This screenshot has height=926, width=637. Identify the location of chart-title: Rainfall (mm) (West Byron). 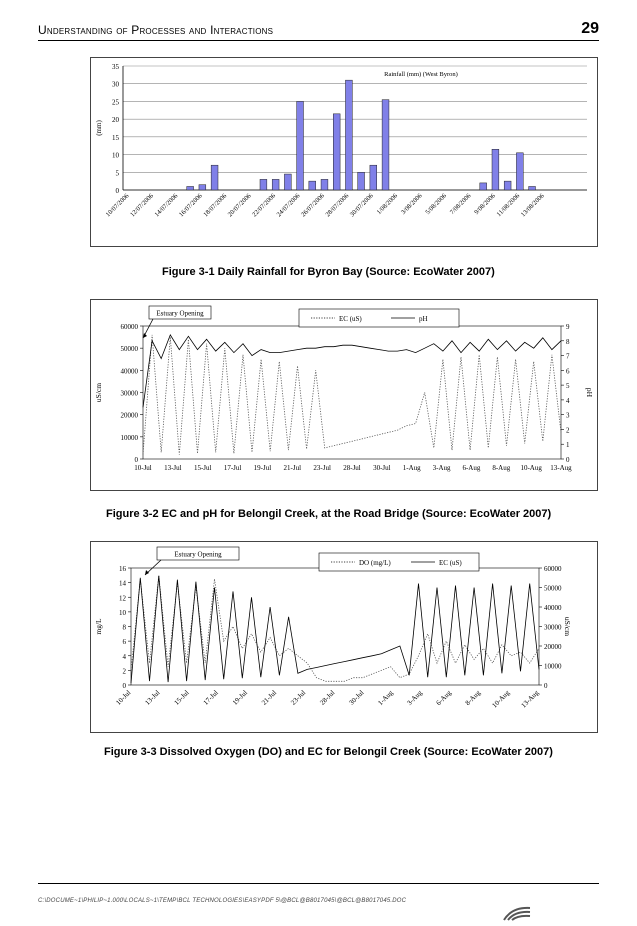
(421, 74).